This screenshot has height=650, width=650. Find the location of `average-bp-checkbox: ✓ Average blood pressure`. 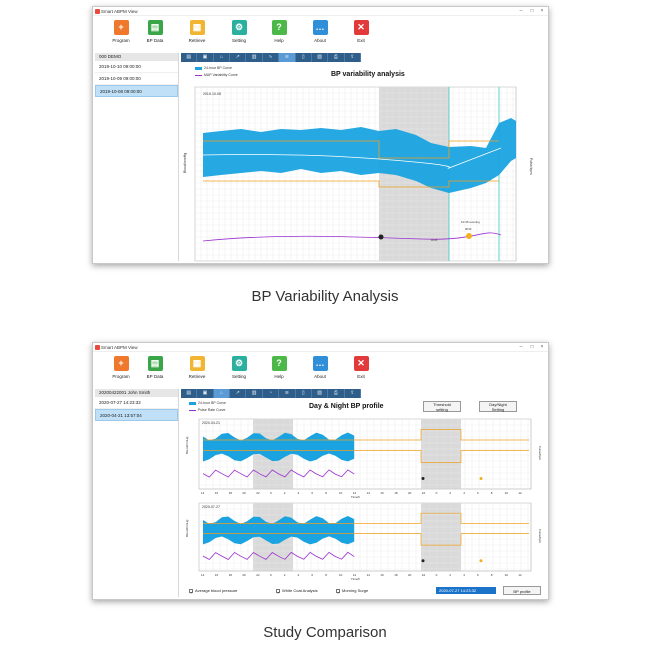

average-bp-checkbox: ✓ Average blood pressure is located at coordinates (213, 591).